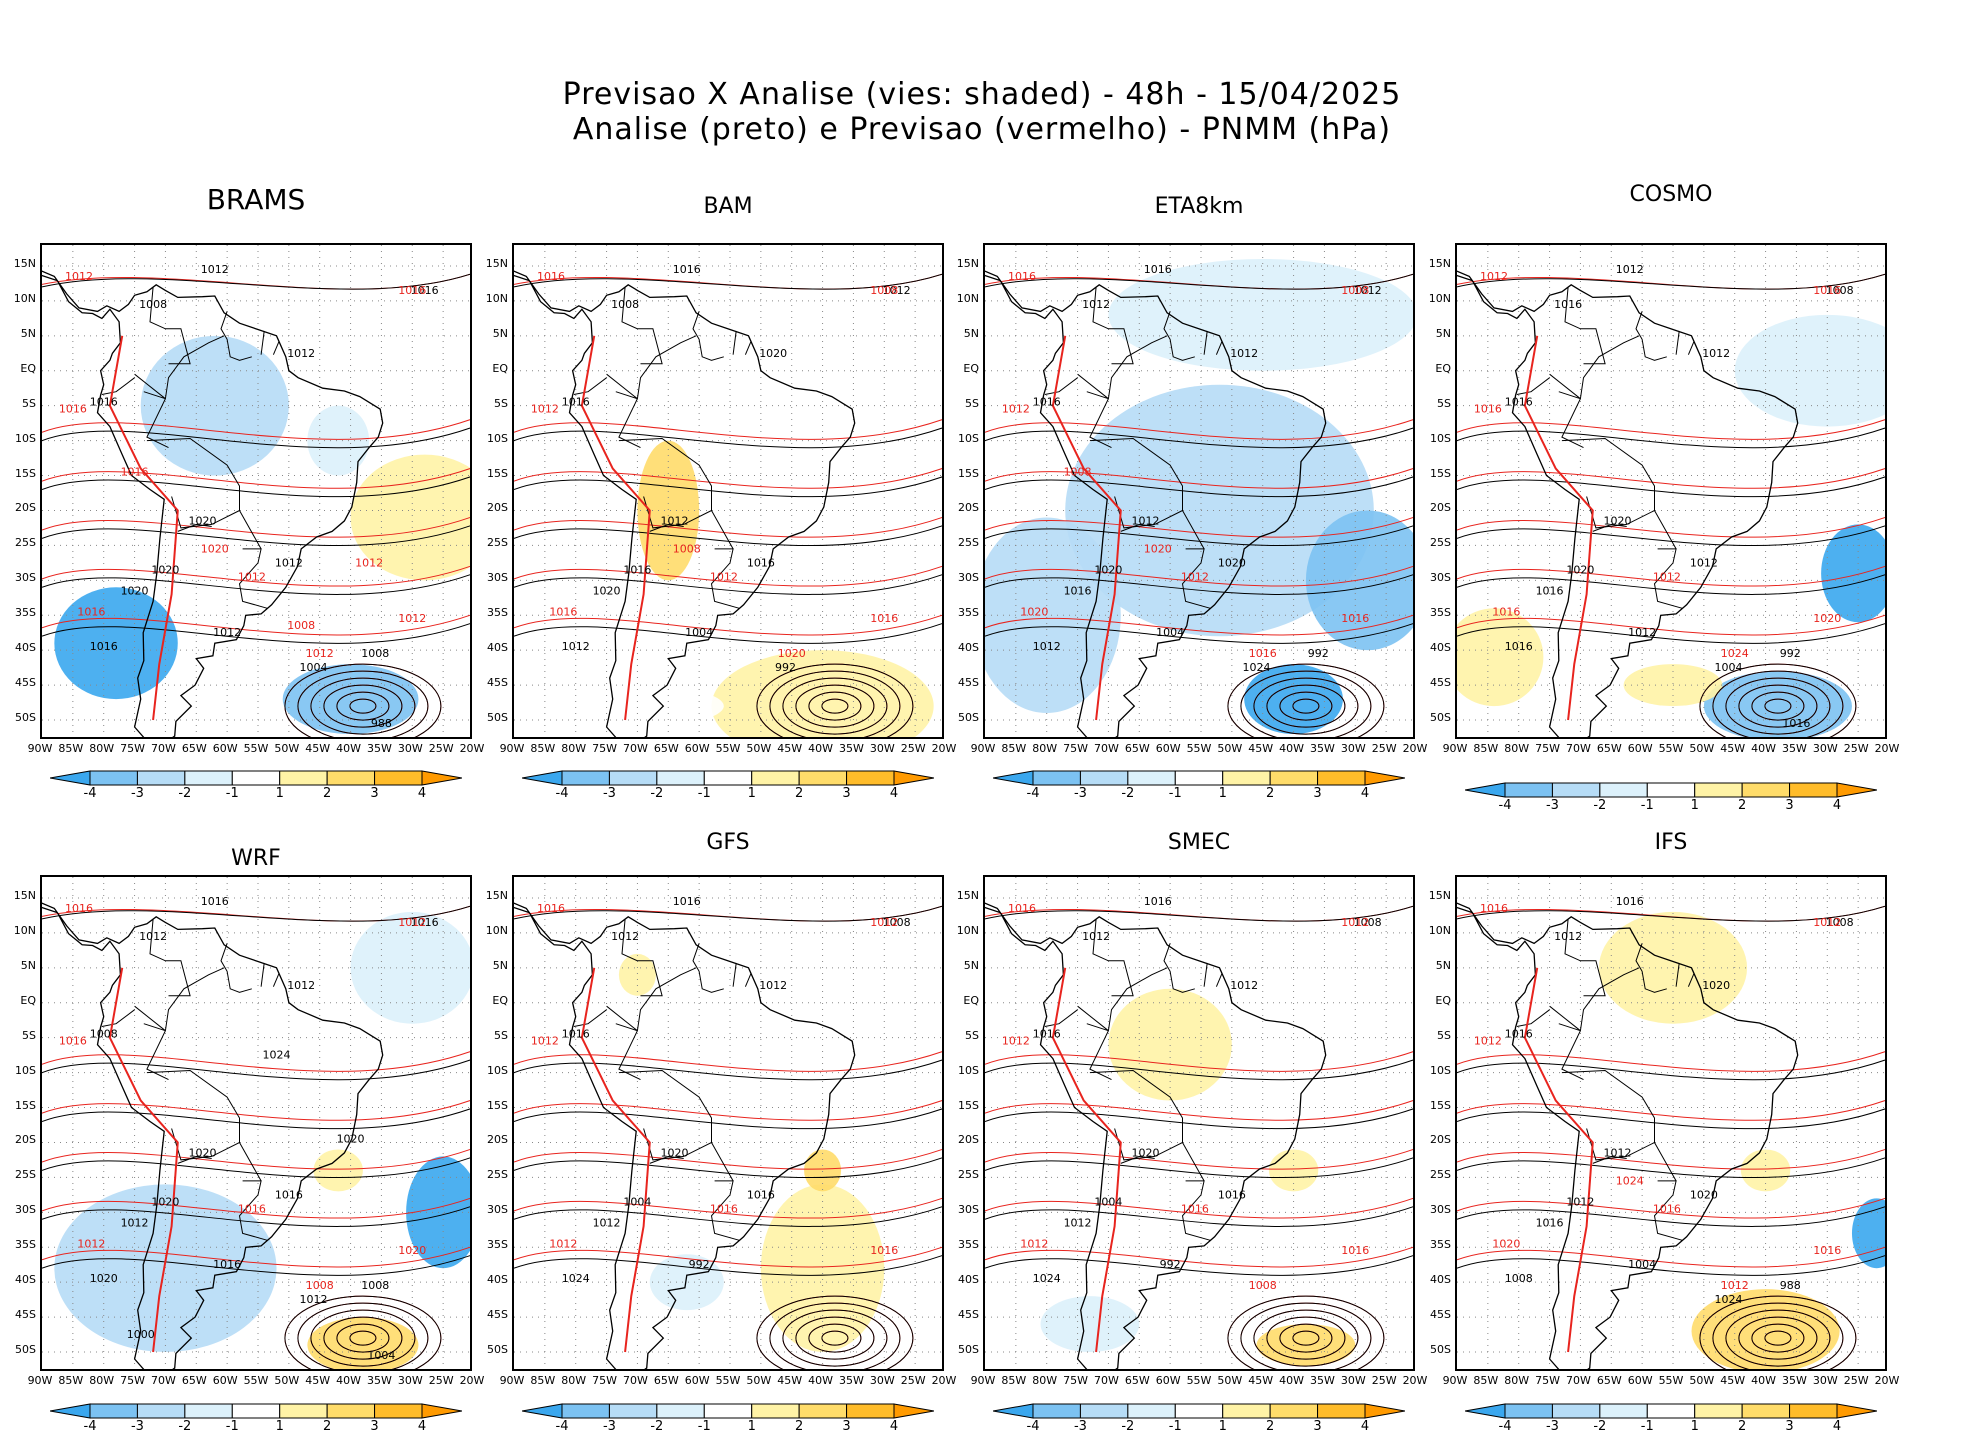 This screenshot has width=1964, height=1436. I want to click on panel-title: ETA8km, so click(1199, 206).